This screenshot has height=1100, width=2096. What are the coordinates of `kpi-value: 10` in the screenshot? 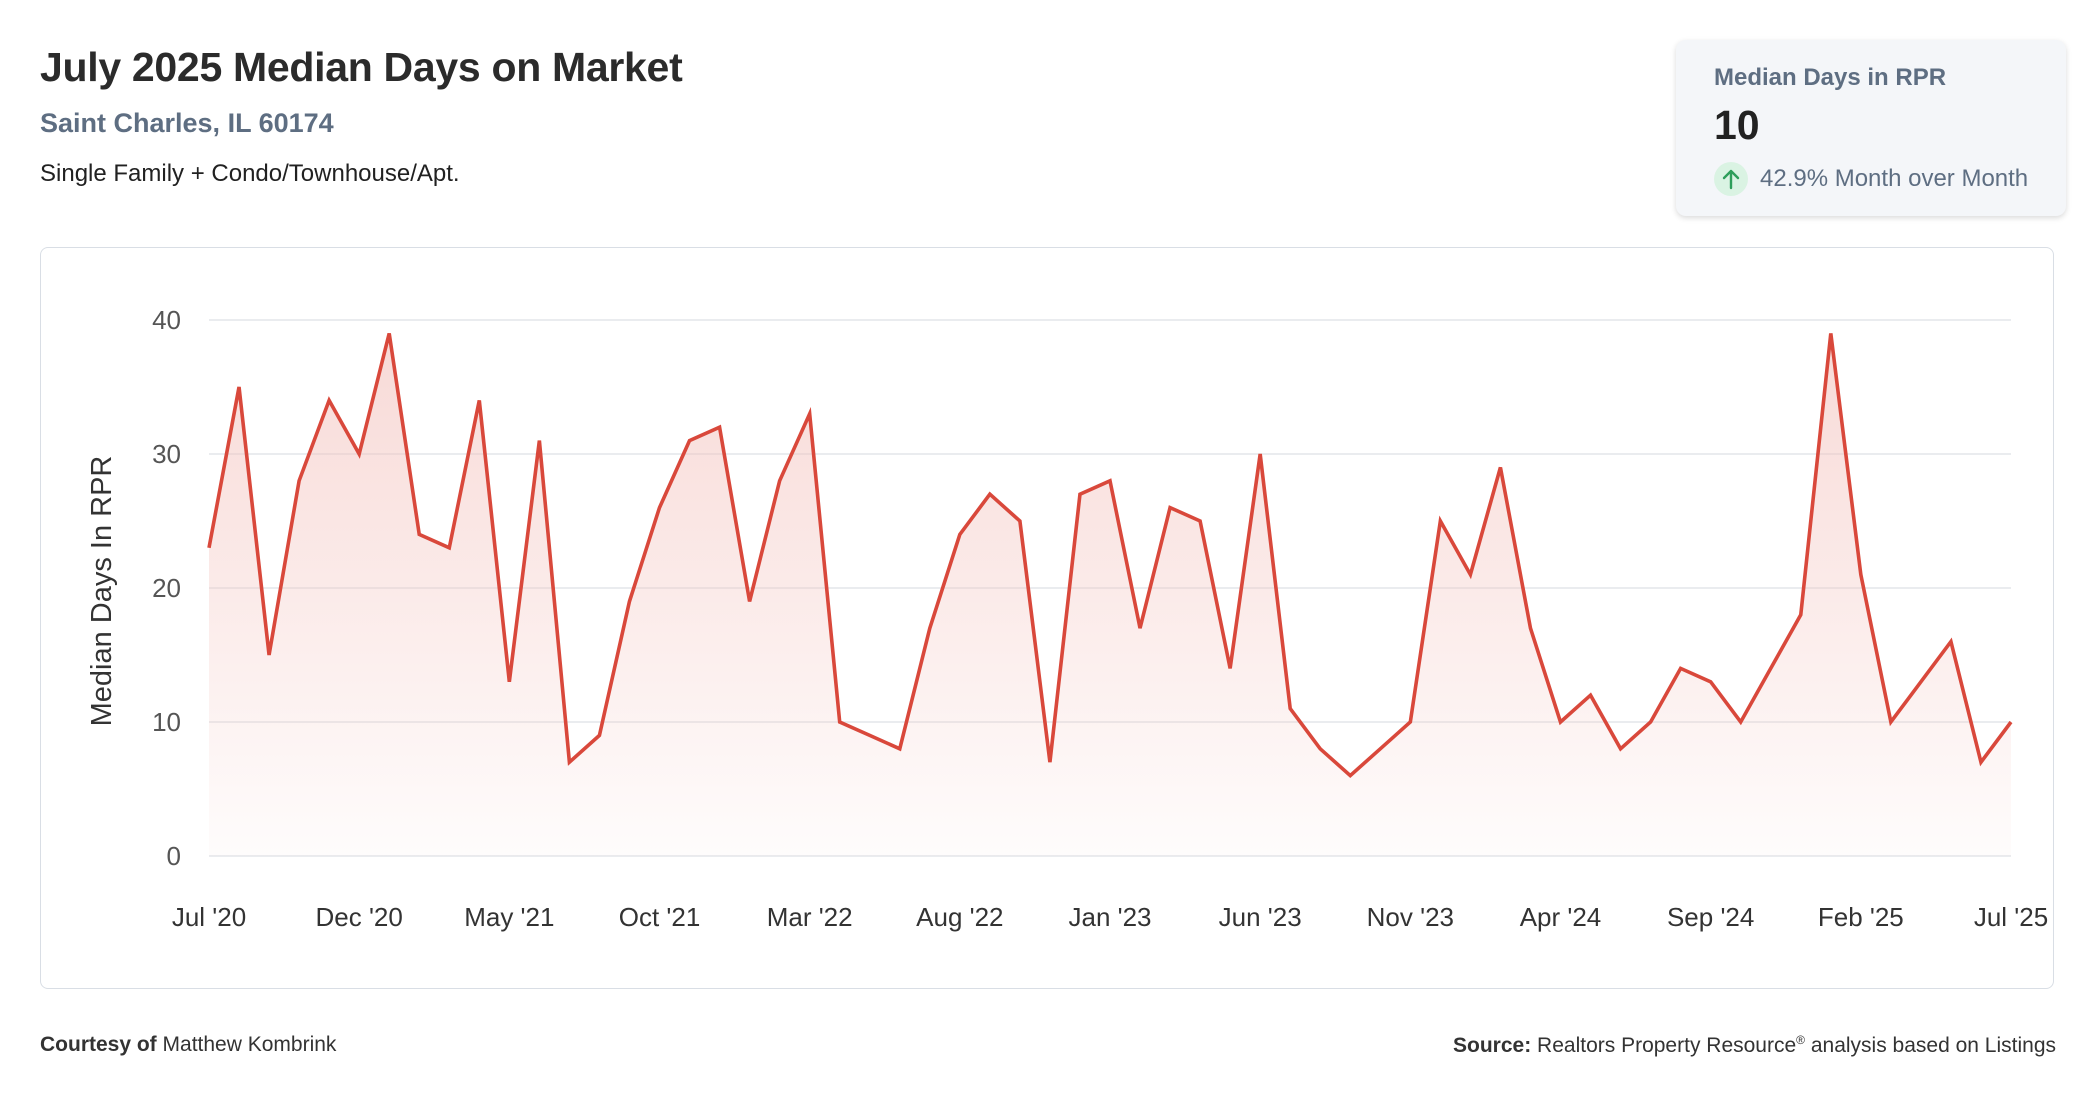 It's located at (1737, 125).